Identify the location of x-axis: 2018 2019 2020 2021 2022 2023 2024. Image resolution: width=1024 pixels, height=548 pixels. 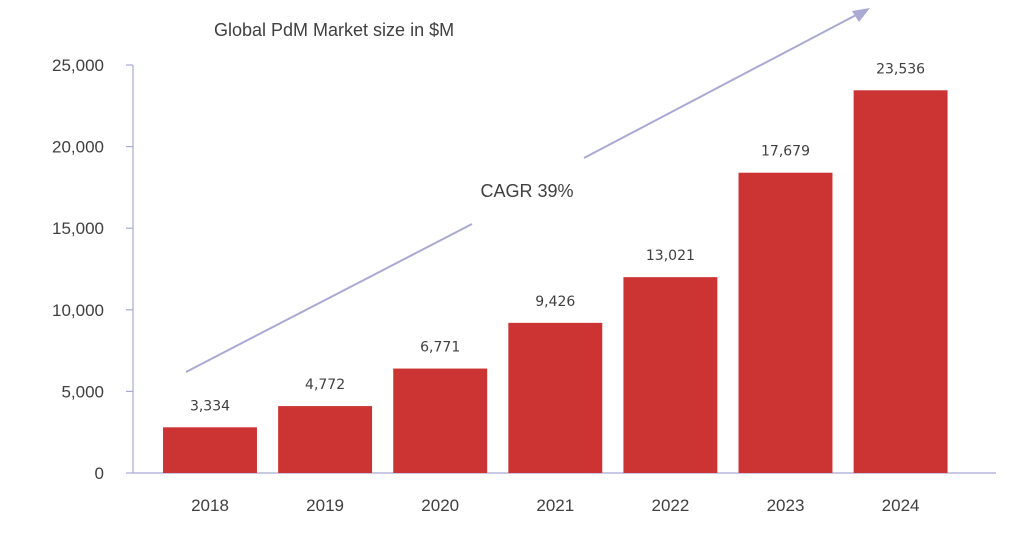
(564, 493).